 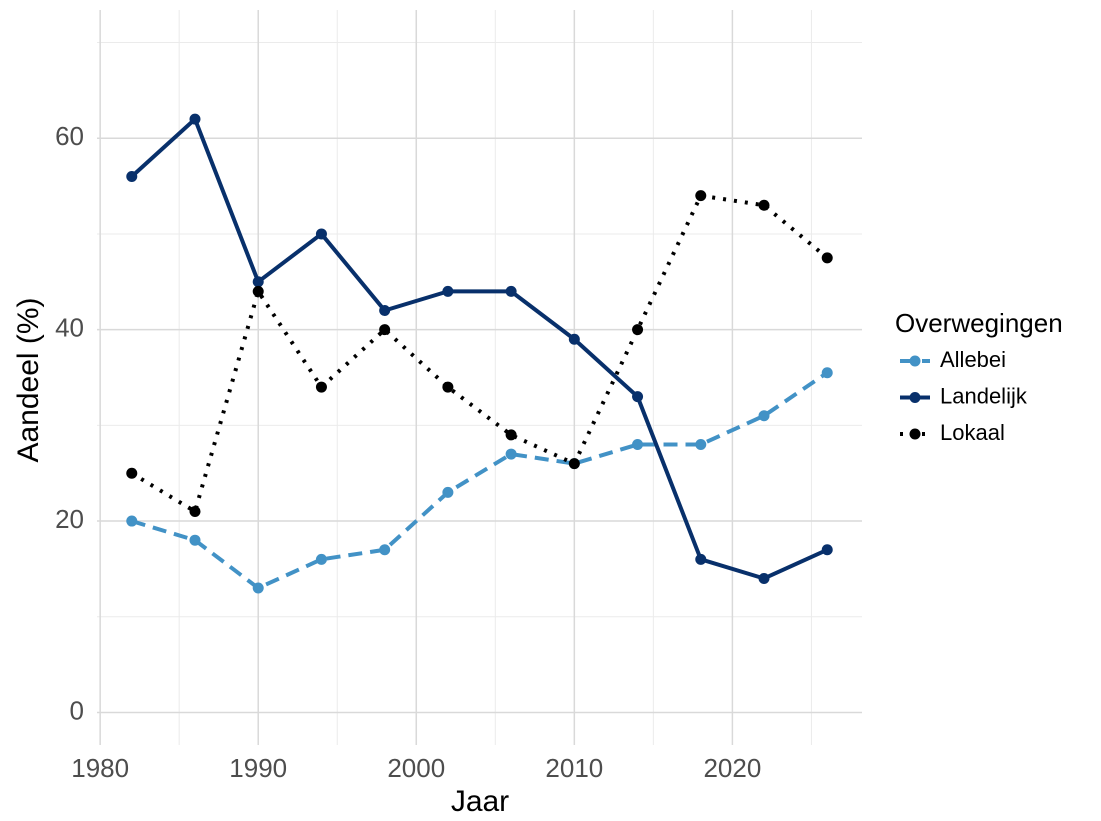 I want to click on legend-label: Lokaal, so click(x=972, y=432).